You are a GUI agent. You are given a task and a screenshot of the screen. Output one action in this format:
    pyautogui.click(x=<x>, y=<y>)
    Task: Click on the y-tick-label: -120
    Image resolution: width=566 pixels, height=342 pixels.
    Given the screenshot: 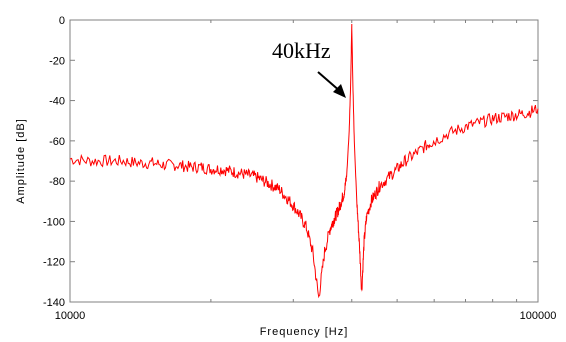 What is the action you would take?
    pyautogui.click(x=54, y=263)
    